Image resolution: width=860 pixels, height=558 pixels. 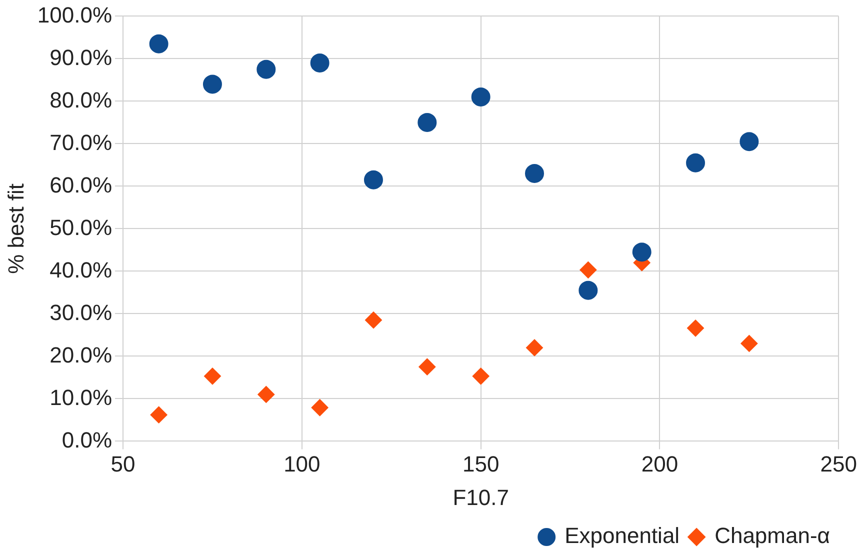 I want to click on x-tick-label: 50, so click(x=123, y=463).